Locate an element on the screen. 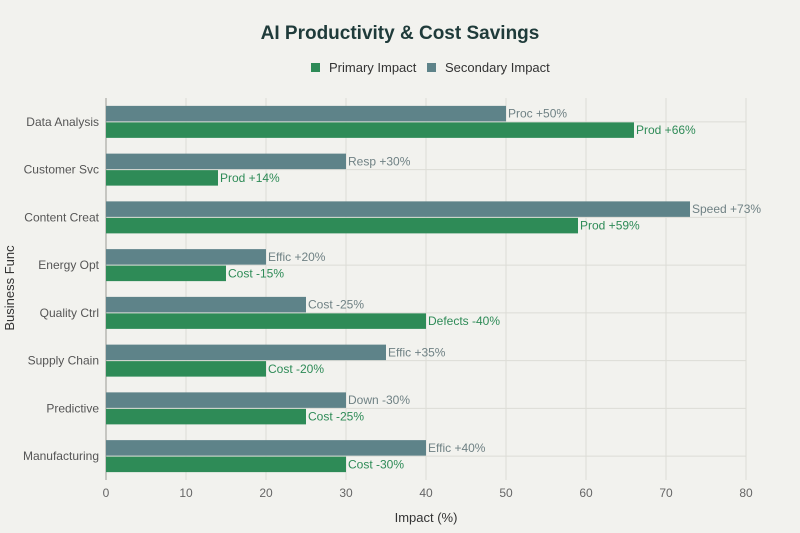  data-label-primary: Prod +59% is located at coordinates (610, 226).